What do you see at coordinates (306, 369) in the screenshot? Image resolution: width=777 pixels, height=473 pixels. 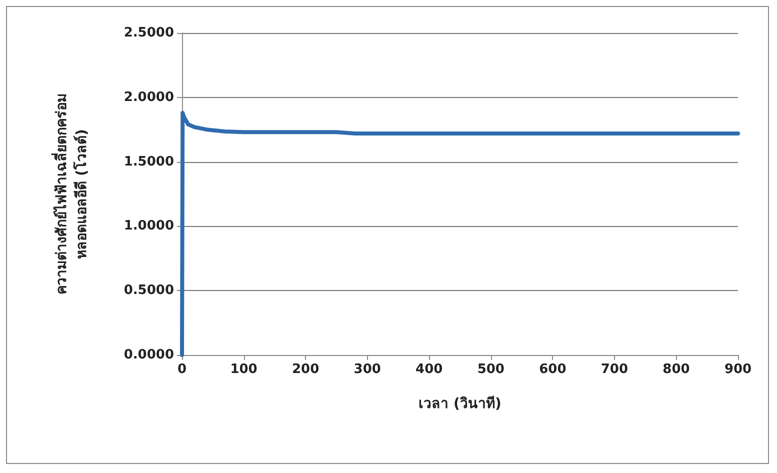 I see `x-tick-label: 200` at bounding box center [306, 369].